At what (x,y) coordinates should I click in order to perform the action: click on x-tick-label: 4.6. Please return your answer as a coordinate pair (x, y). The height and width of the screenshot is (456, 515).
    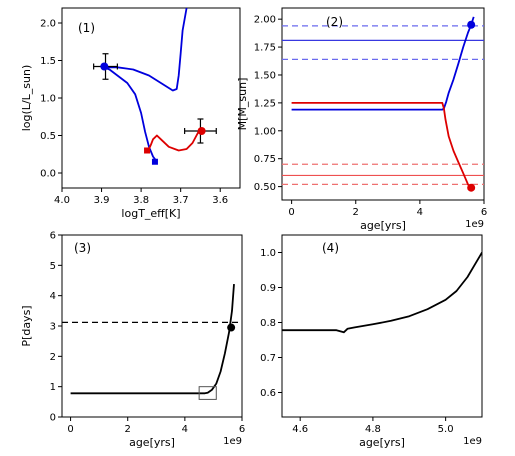
    Looking at the image, I should click on (300, 429).